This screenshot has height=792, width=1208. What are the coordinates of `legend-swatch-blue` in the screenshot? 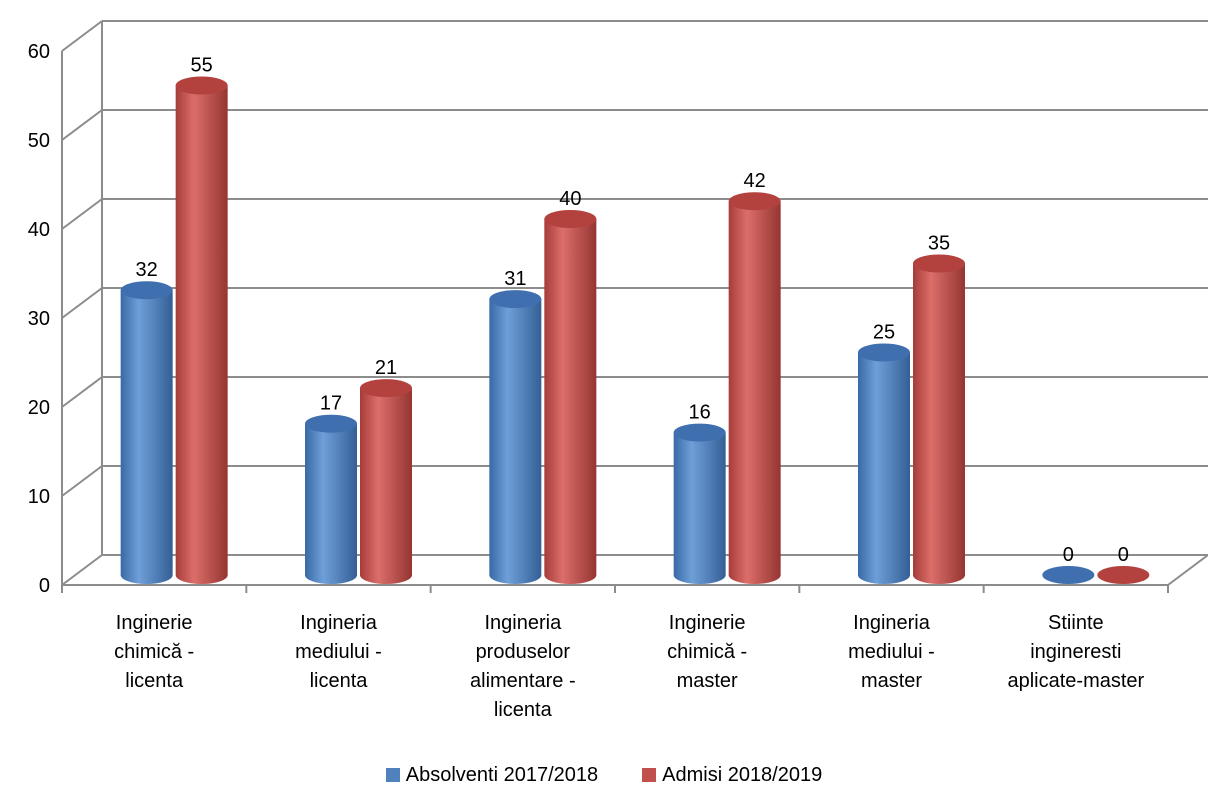 It's located at (392, 775).